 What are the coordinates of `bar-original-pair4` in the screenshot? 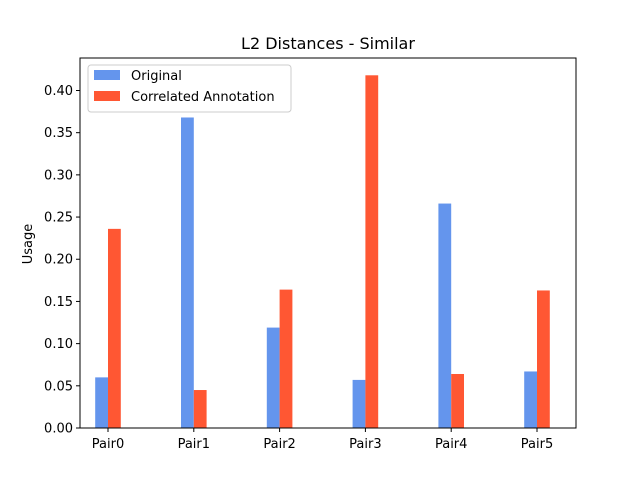 It's located at (445, 315).